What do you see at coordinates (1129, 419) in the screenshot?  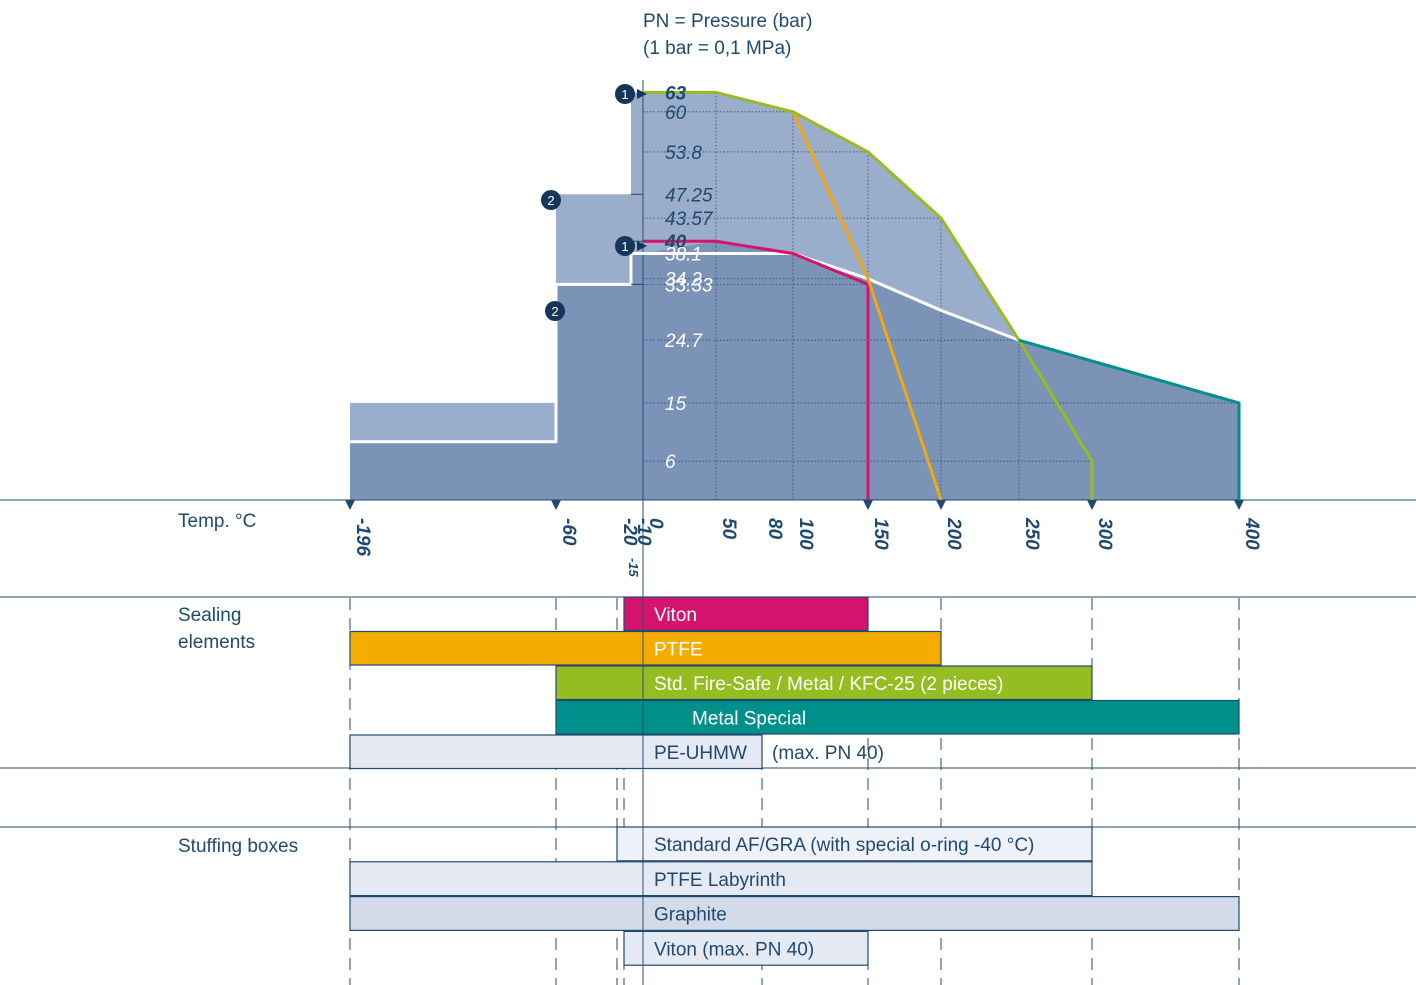 I see `metal-special-line` at bounding box center [1129, 419].